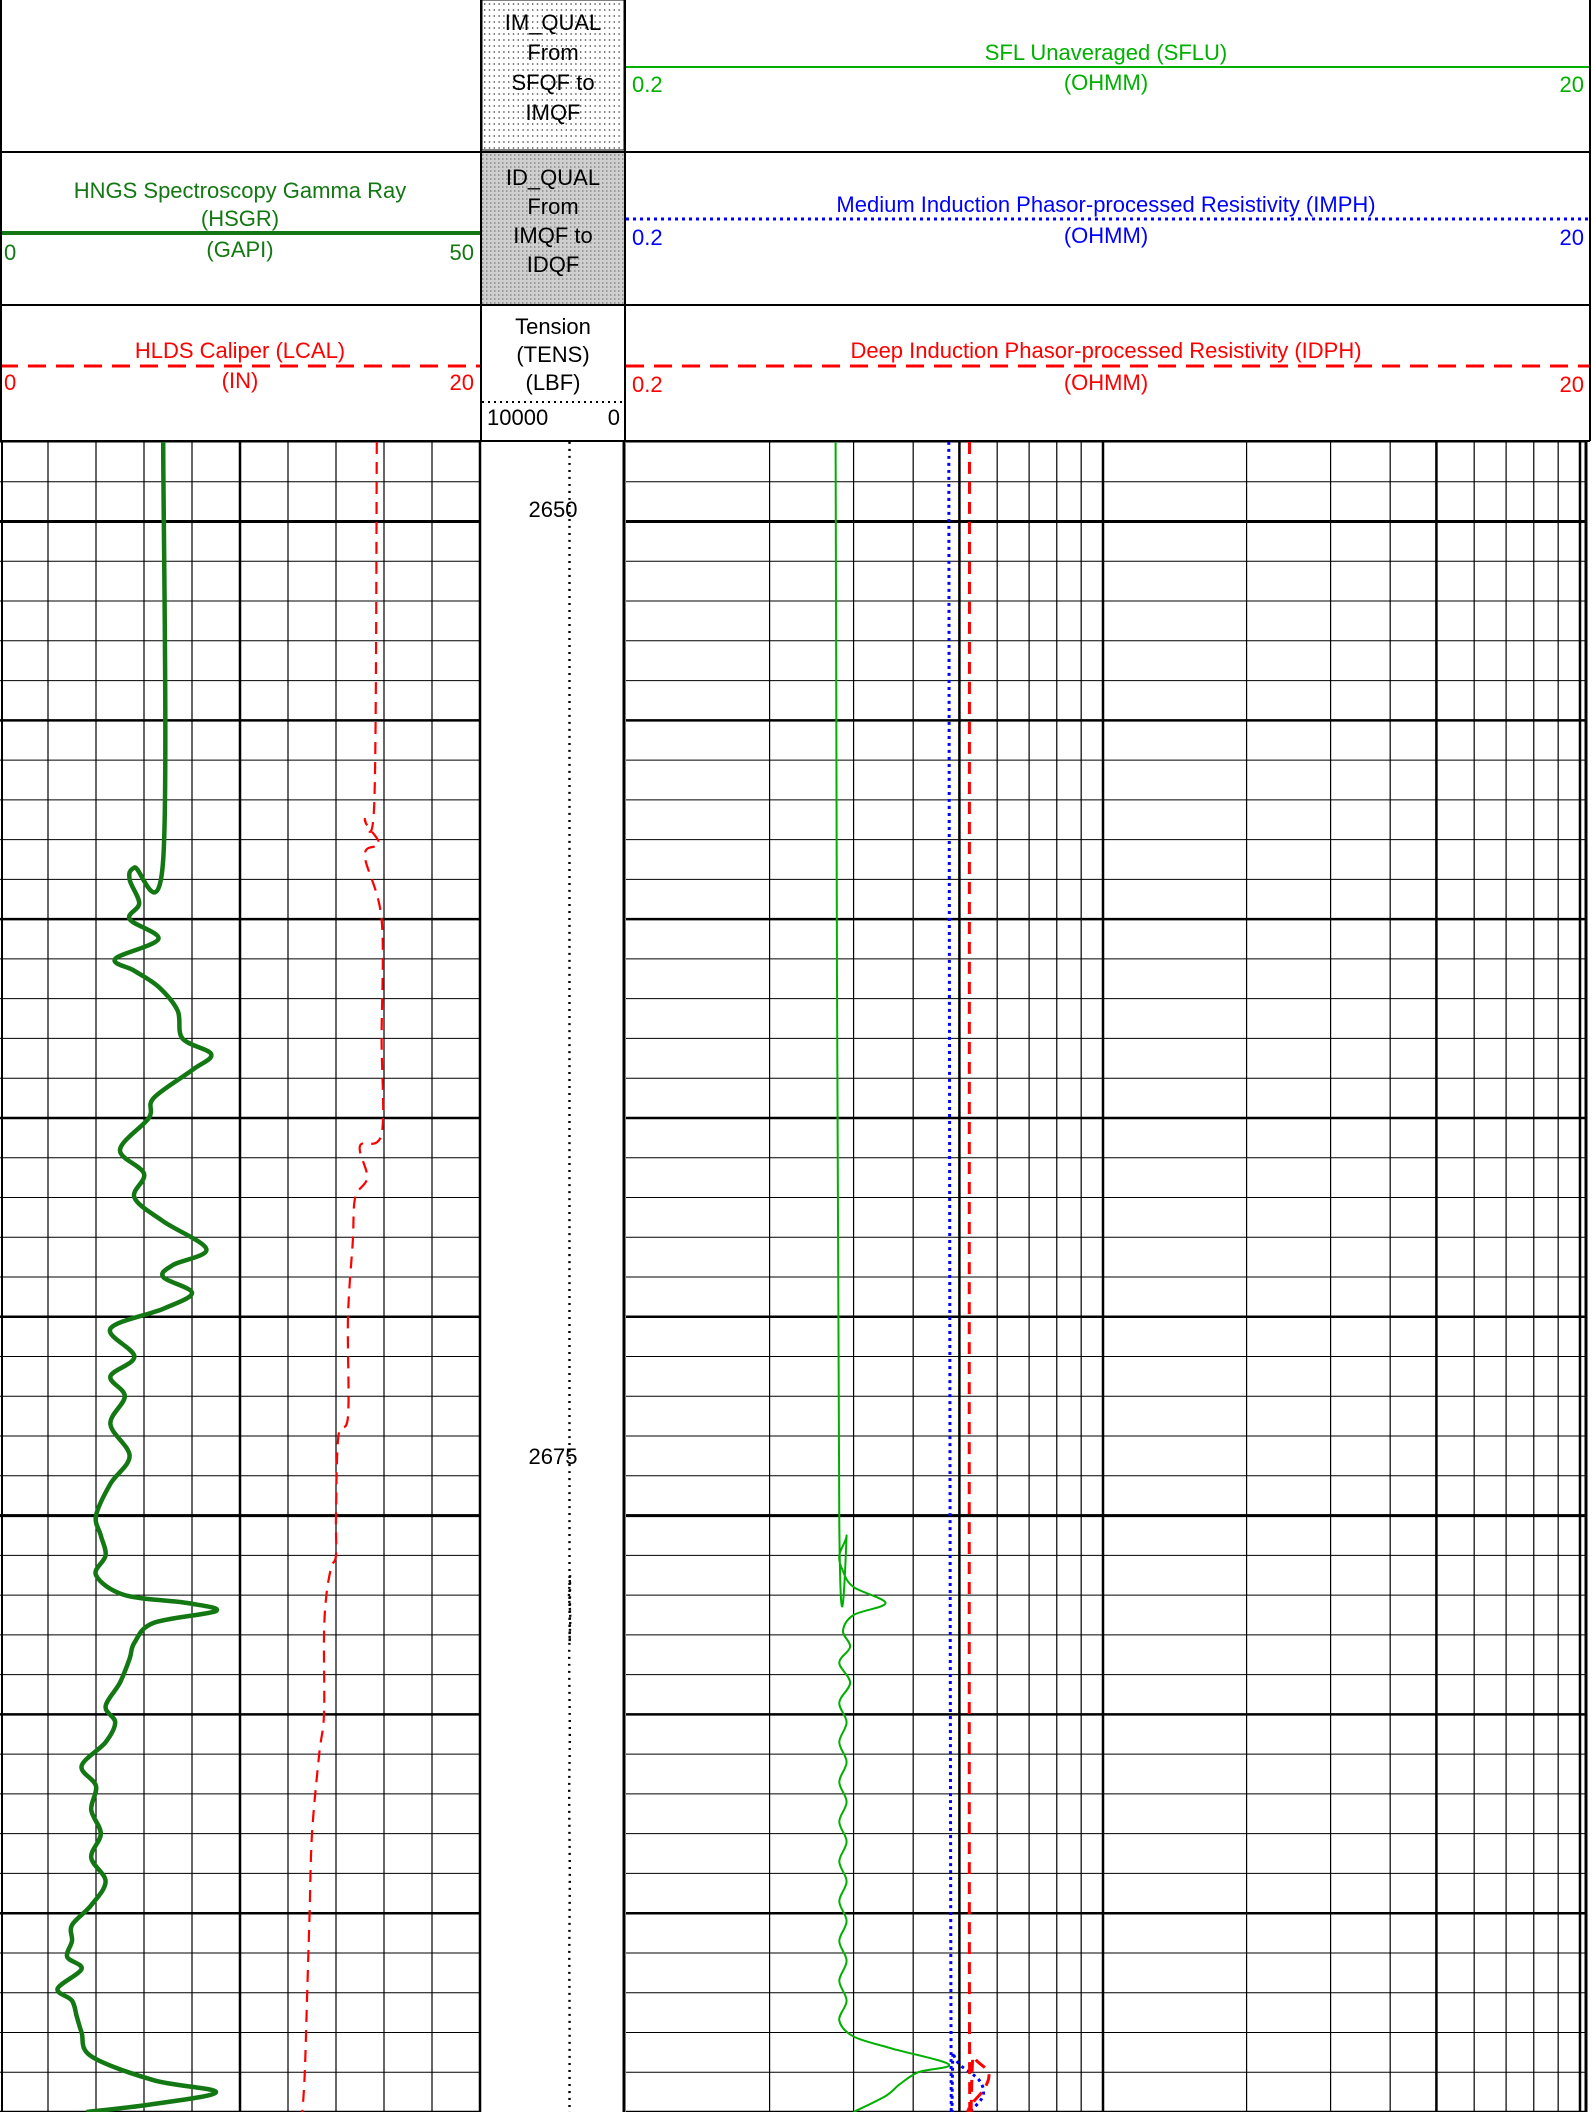 This screenshot has width=1592, height=2112. What do you see at coordinates (1106, 52) in the screenshot?
I see `sflu-title: SFL Unaveraged (SFLU)` at bounding box center [1106, 52].